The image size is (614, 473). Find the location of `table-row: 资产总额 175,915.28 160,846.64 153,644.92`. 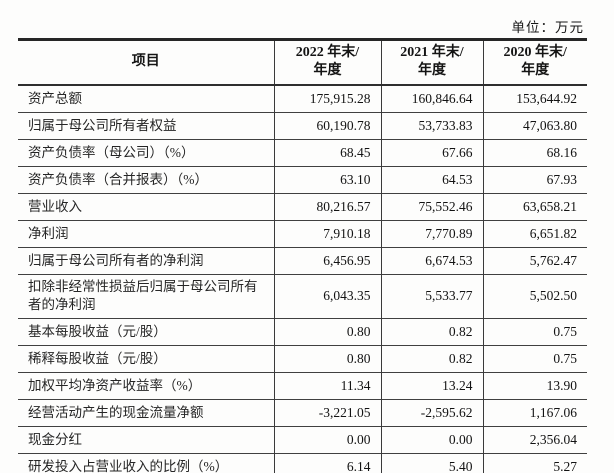

table-row: 资产总额 175,915.28 160,846.64 153,644.92 is located at coordinates (302, 98).